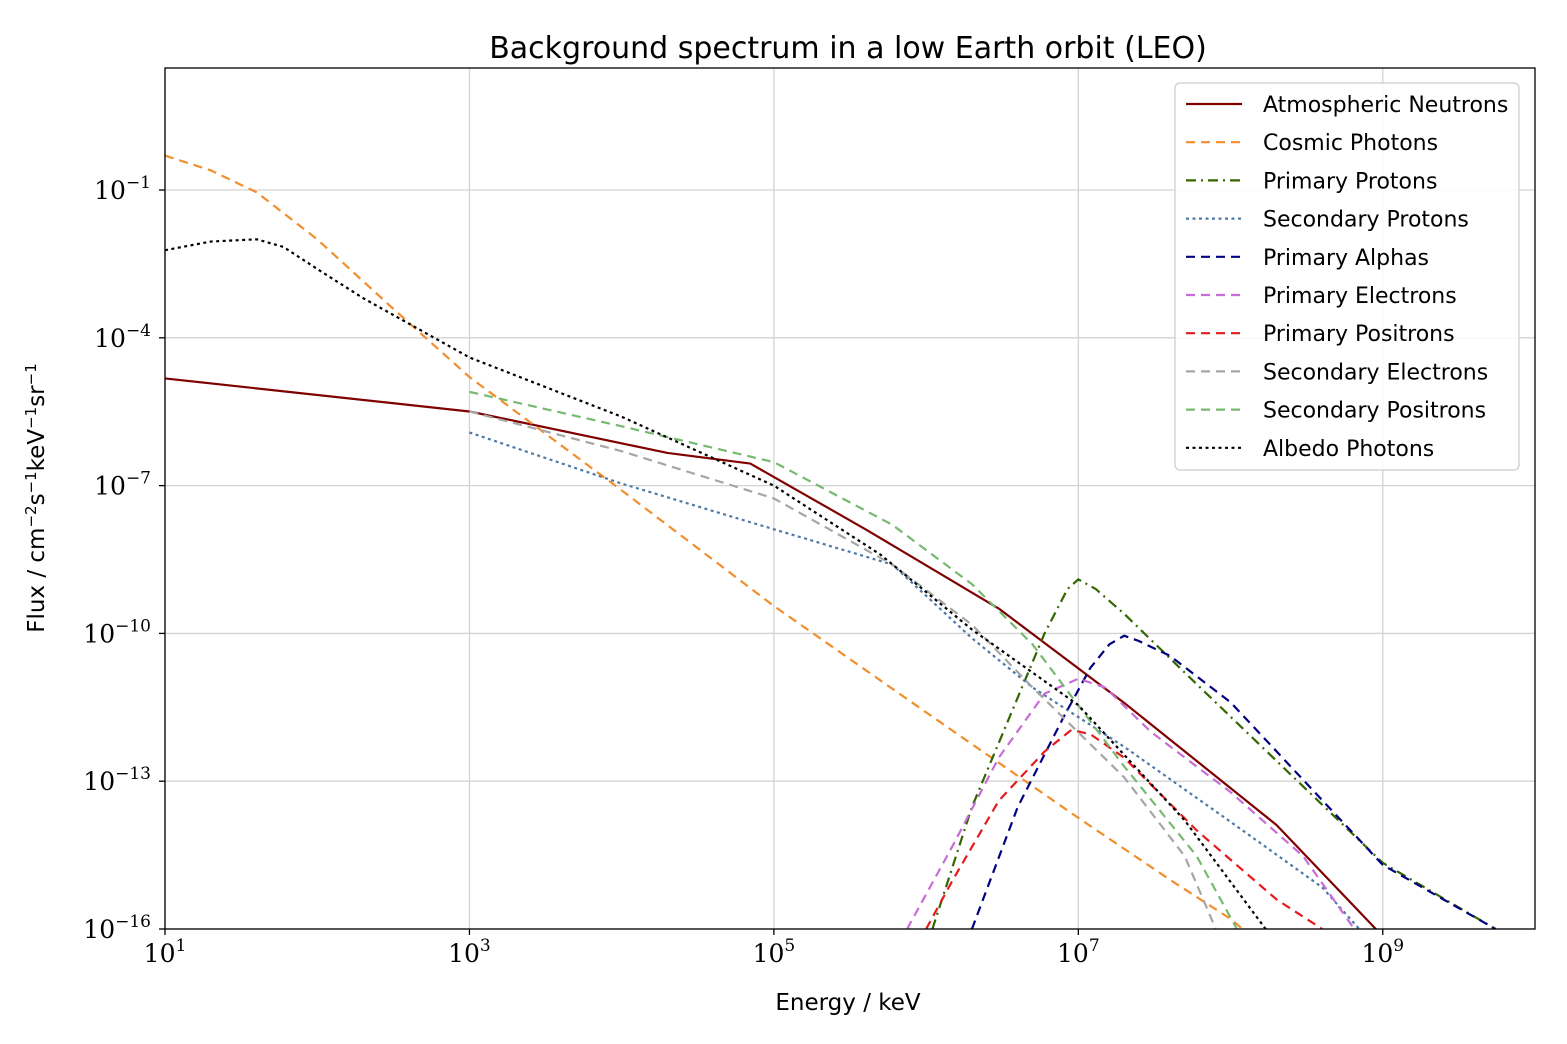 Image resolution: width=1567 pixels, height=1044 pixels. I want to click on y-tick-label: 10⁻¹³, so click(117, 780).